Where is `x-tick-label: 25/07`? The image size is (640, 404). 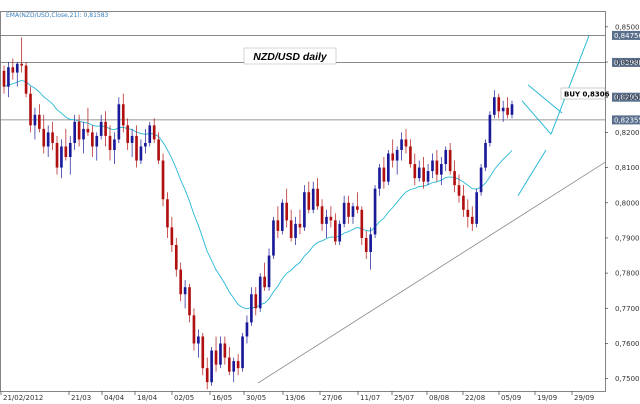 x-tick-label: 25/07 is located at coordinates (404, 398).